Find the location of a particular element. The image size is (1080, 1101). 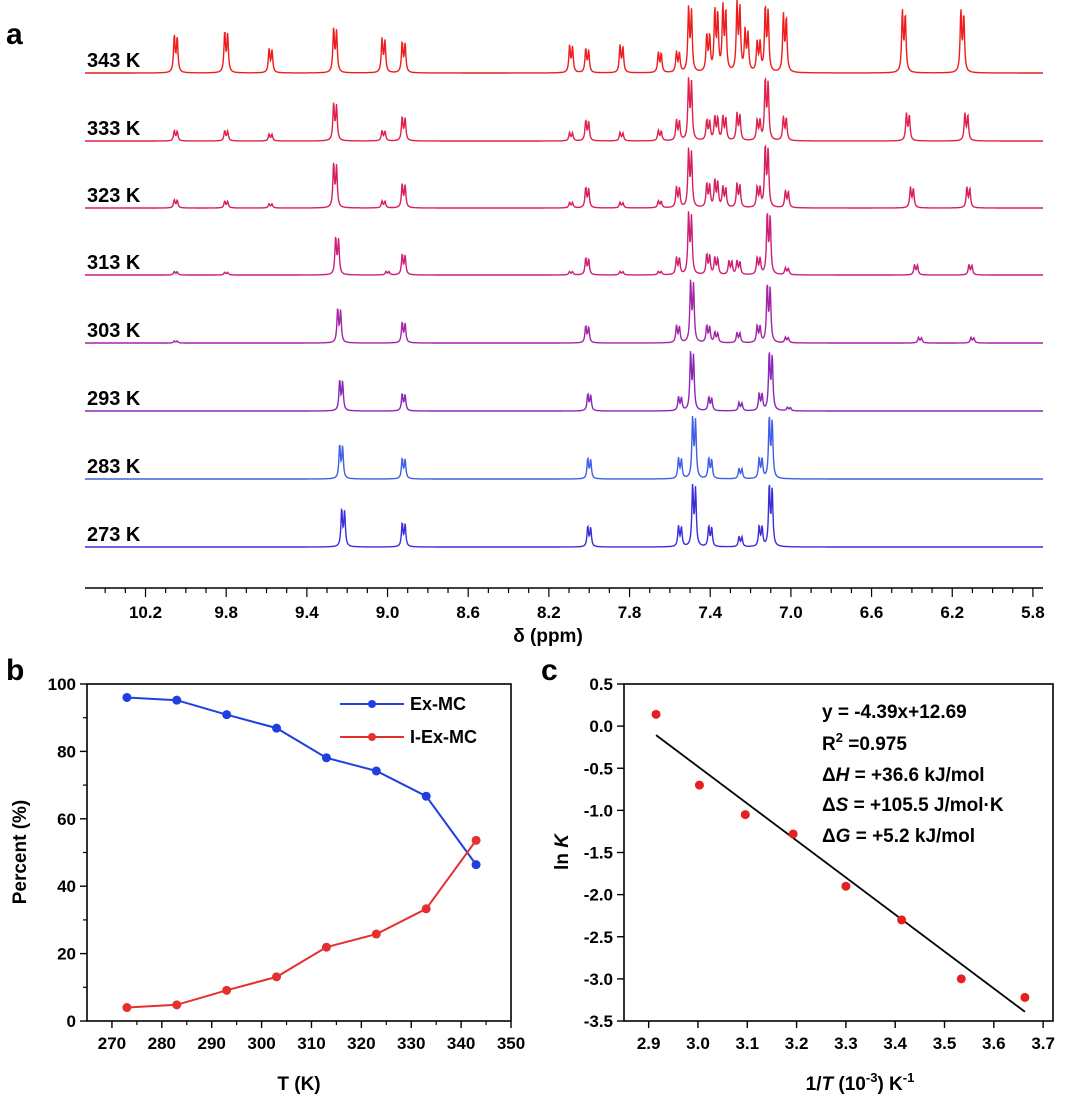

legend-i-ex-mc-label: I-Ex-MC is located at coordinates (443, 737).